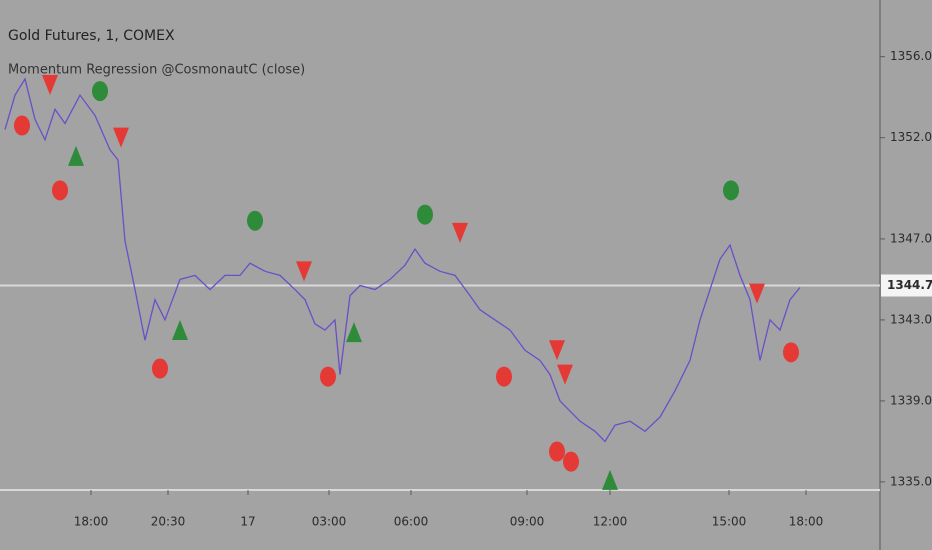 This screenshot has width=932, height=550. Describe the element at coordinates (91, 36) in the screenshot. I see `chart-title: Gold Futures, 1, COMEX` at that location.